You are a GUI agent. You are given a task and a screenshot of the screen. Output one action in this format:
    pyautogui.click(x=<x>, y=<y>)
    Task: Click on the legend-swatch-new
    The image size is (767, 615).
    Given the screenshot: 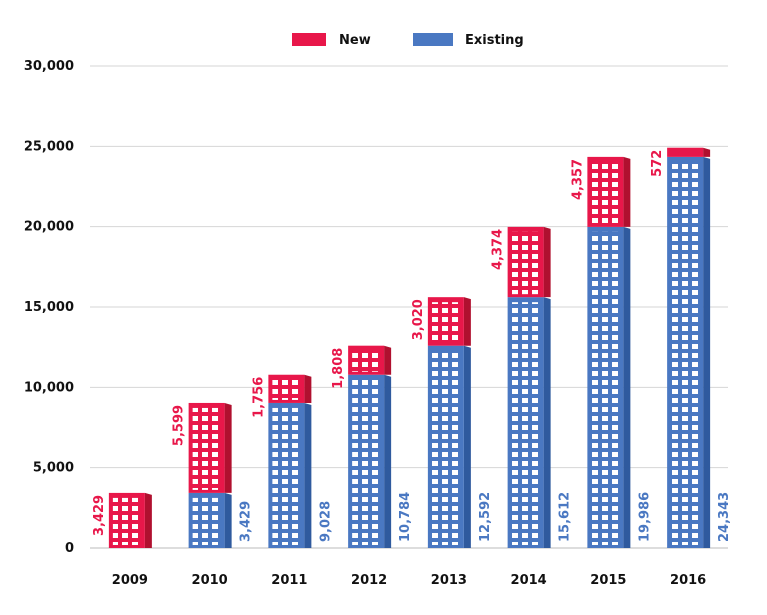 What is the action you would take?
    pyautogui.click(x=309, y=39)
    